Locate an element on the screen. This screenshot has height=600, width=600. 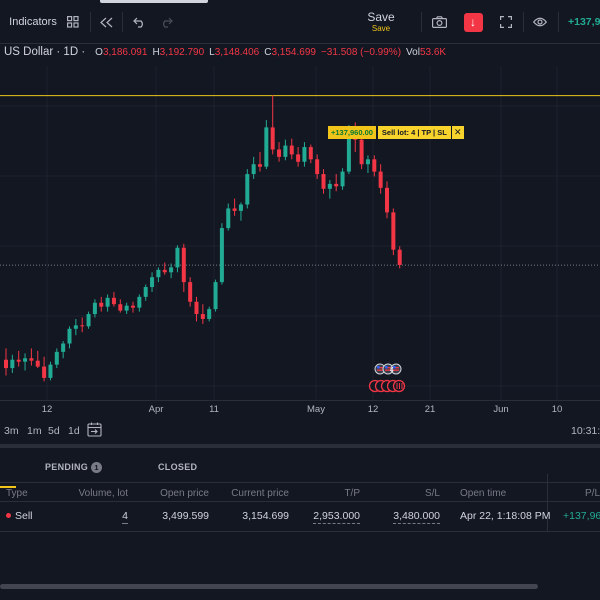
horizontal-scrollbar is located at coordinates (269, 586).